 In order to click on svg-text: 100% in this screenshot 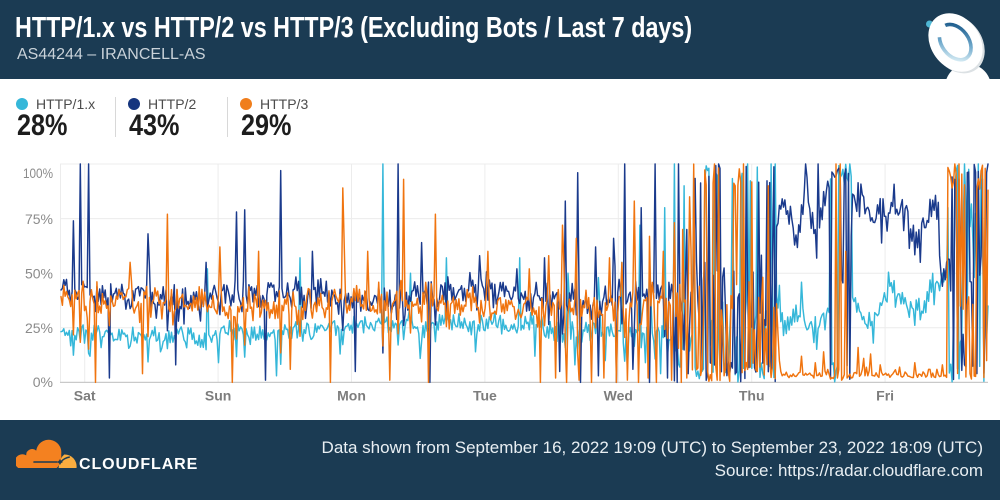, I will do `click(38, 173)`.